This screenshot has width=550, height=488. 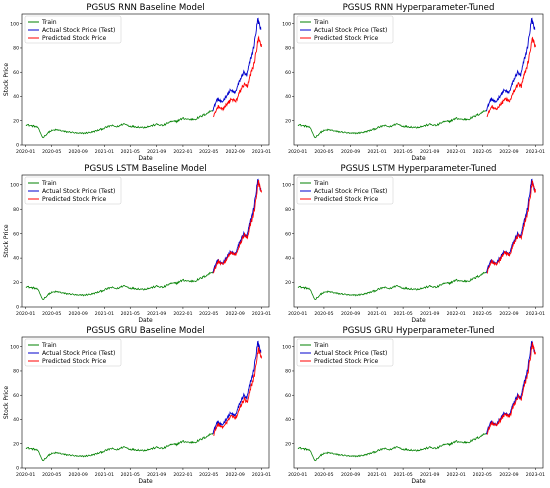 What do you see at coordinates (419, 169) in the screenshot?
I see `chart-title: PGSUS LSTM Hyperparameter-Tuned` at bounding box center [419, 169].